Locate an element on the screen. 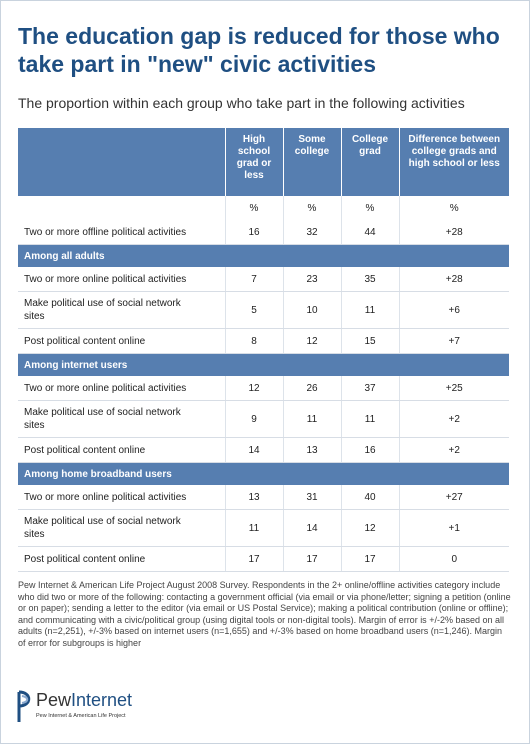  section-label: Among home broadband users is located at coordinates (263, 473).